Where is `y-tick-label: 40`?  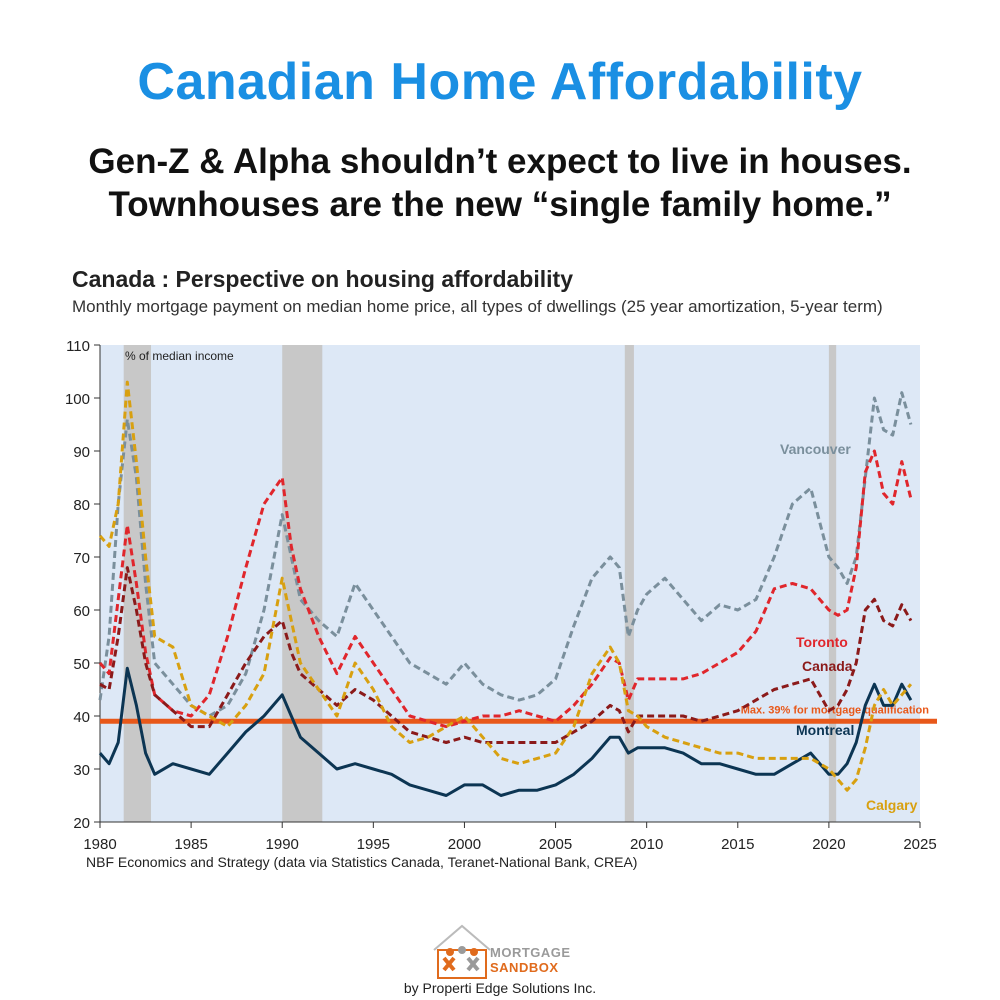 y-tick-label: 40 is located at coordinates (81, 717).